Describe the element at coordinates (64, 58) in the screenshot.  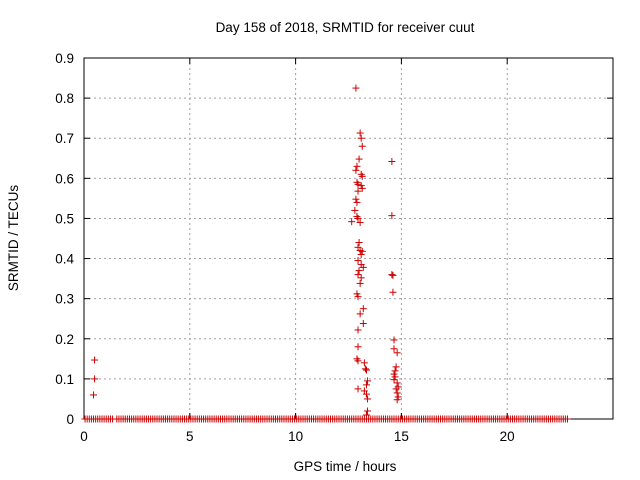
I see `y-tick-label: 0.9` at that location.